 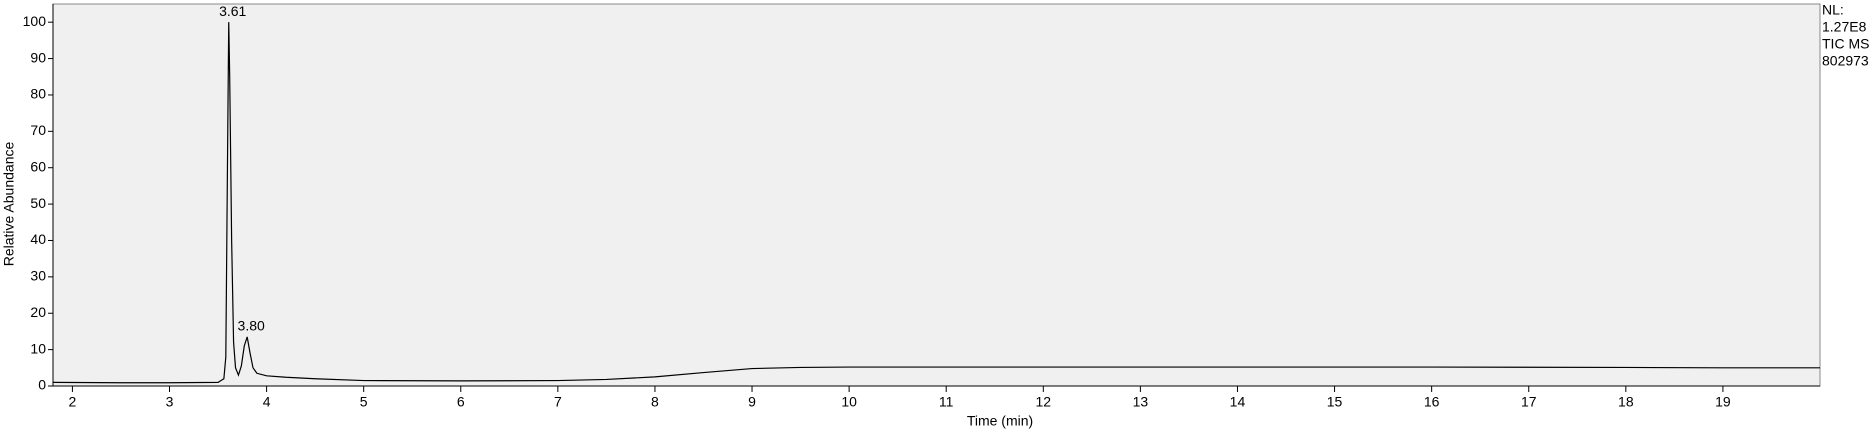 I want to click on y-tick-label: 100, so click(x=35, y=21).